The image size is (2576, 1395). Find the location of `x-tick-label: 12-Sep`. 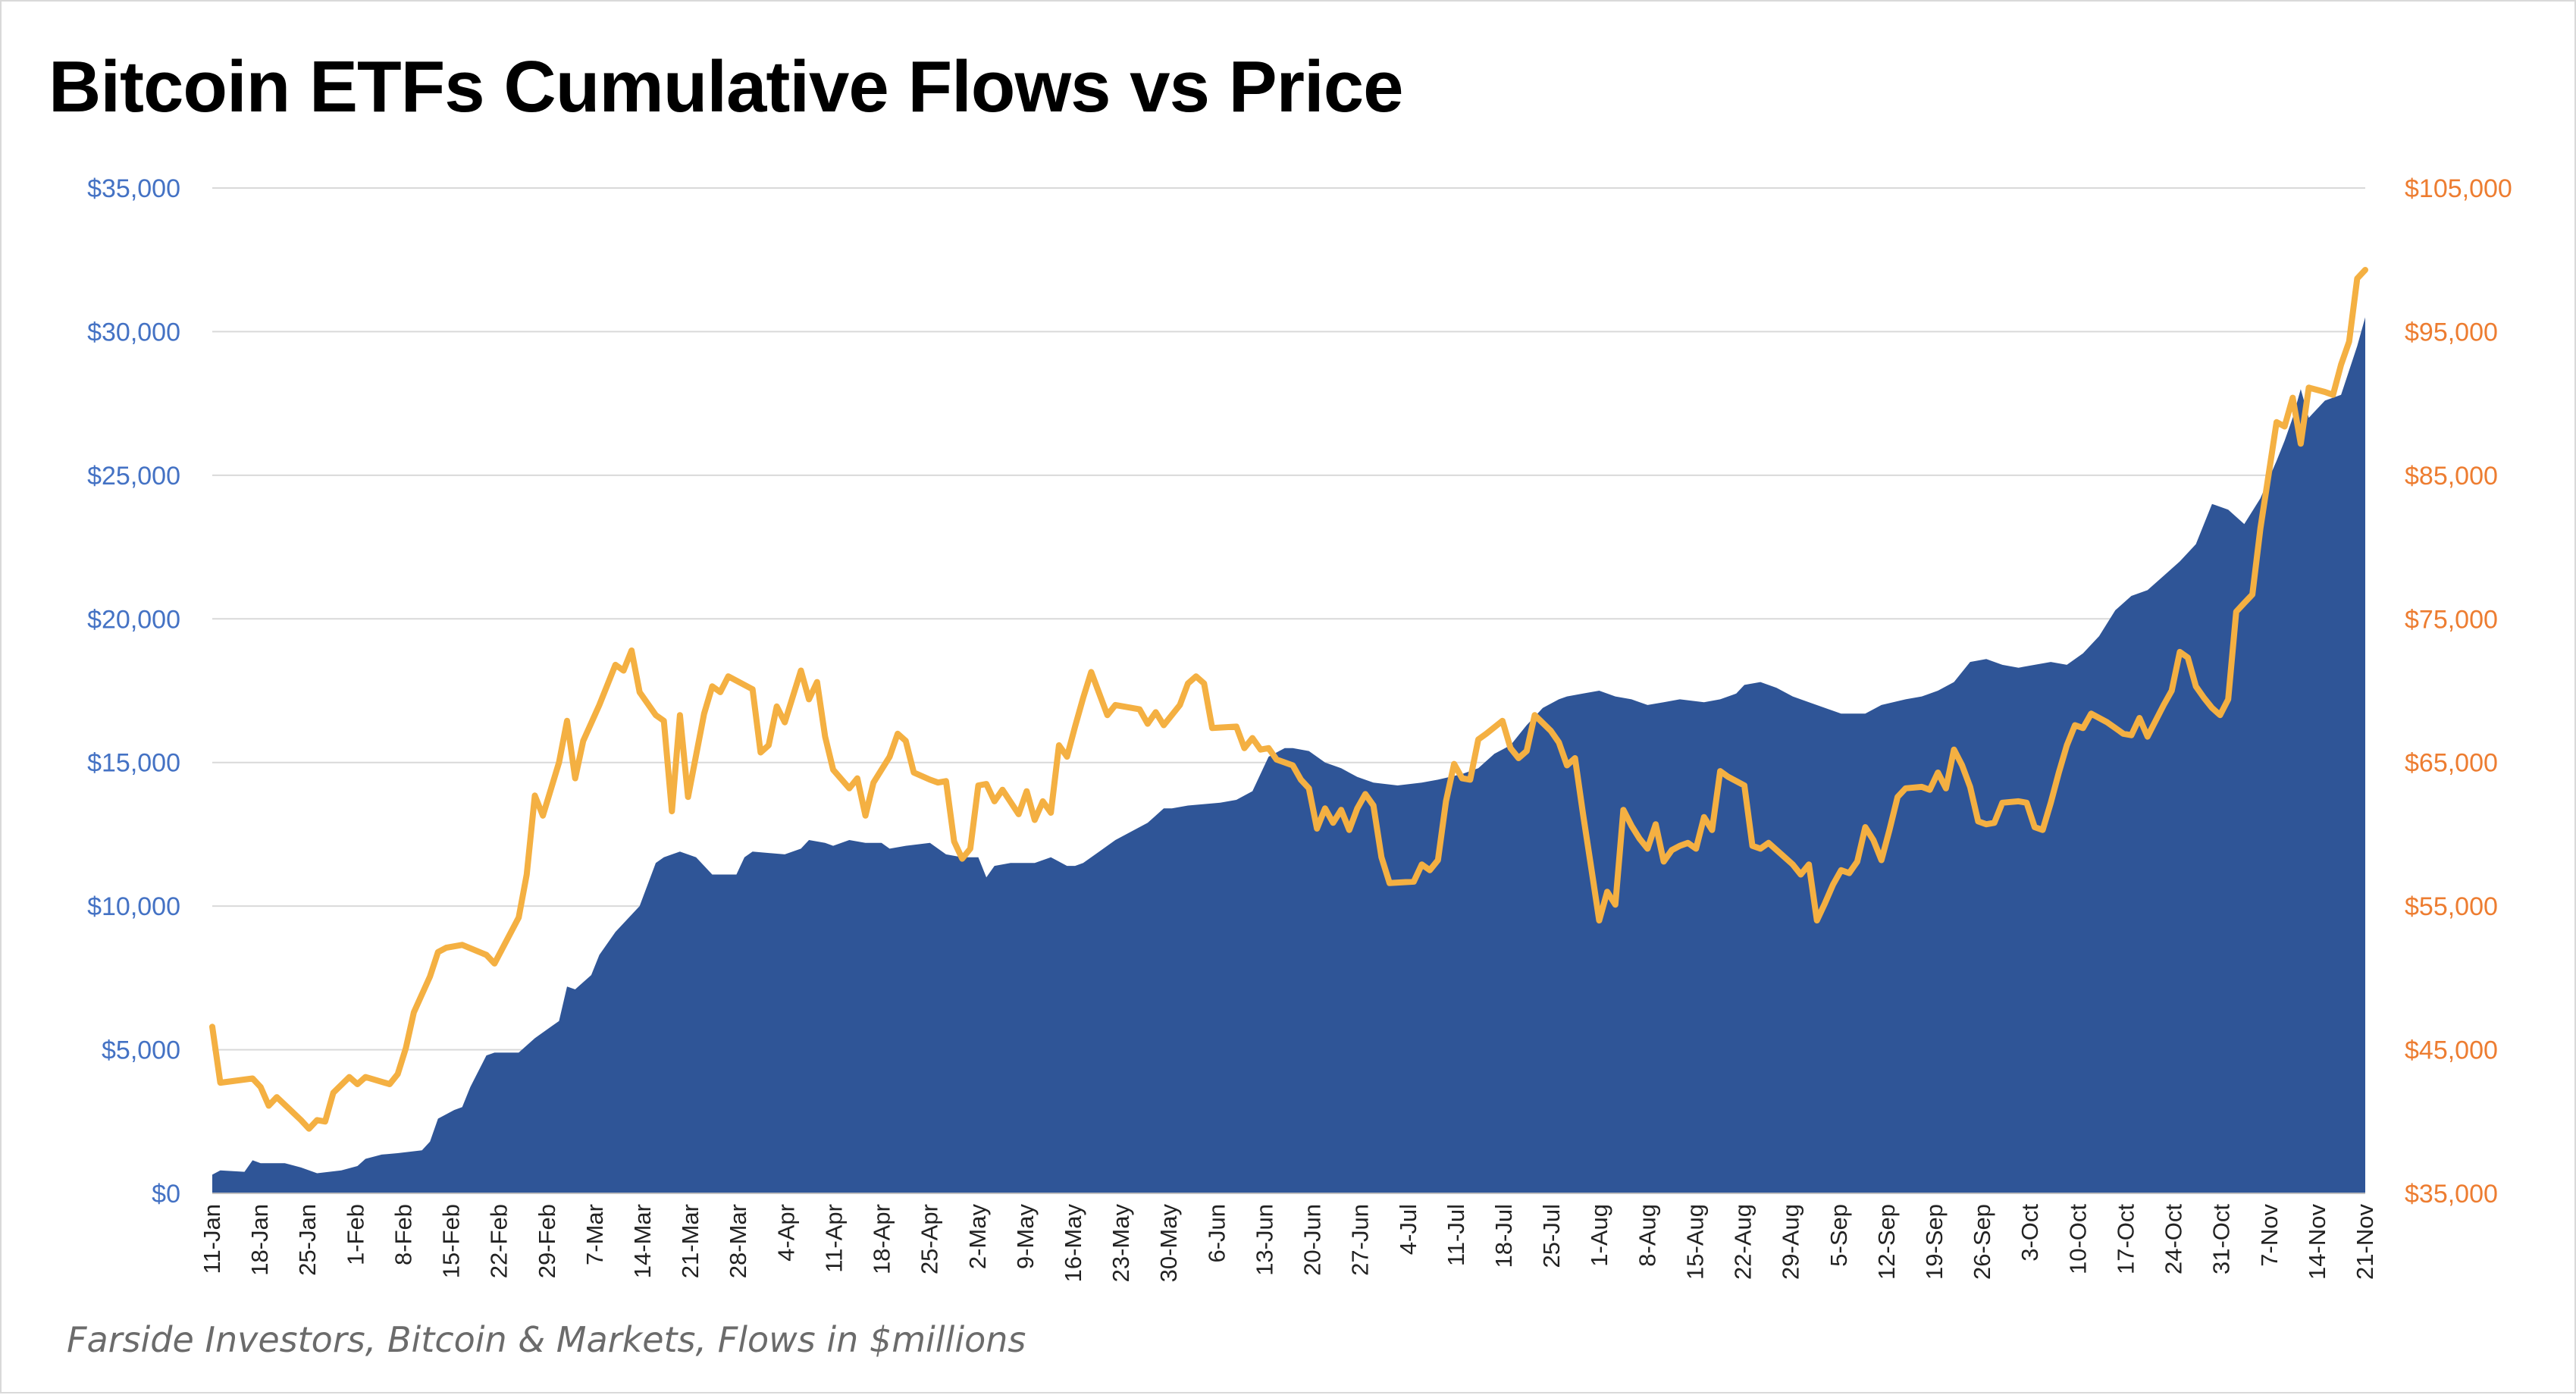

x-tick-label: 12-Sep is located at coordinates (1886, 1242).